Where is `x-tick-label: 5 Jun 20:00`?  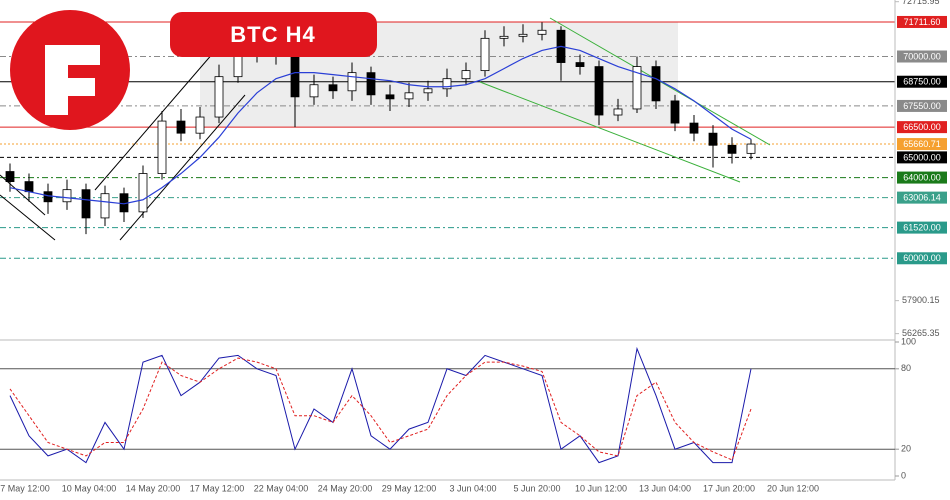 x-tick-label: 5 Jun 20:00 is located at coordinates (536, 488).